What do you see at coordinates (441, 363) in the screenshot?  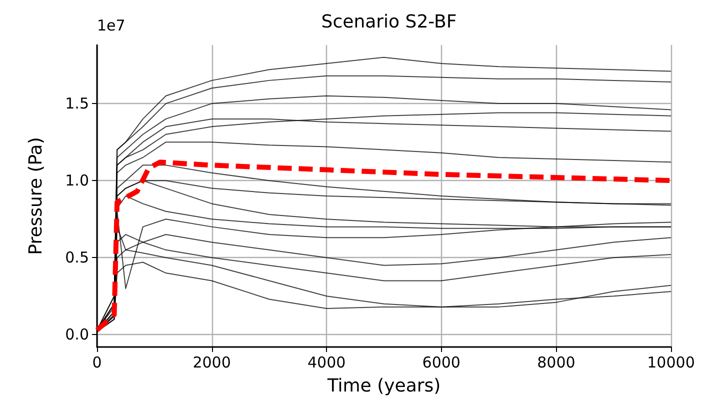 I see `x-tick-label: 6000` at bounding box center [441, 363].